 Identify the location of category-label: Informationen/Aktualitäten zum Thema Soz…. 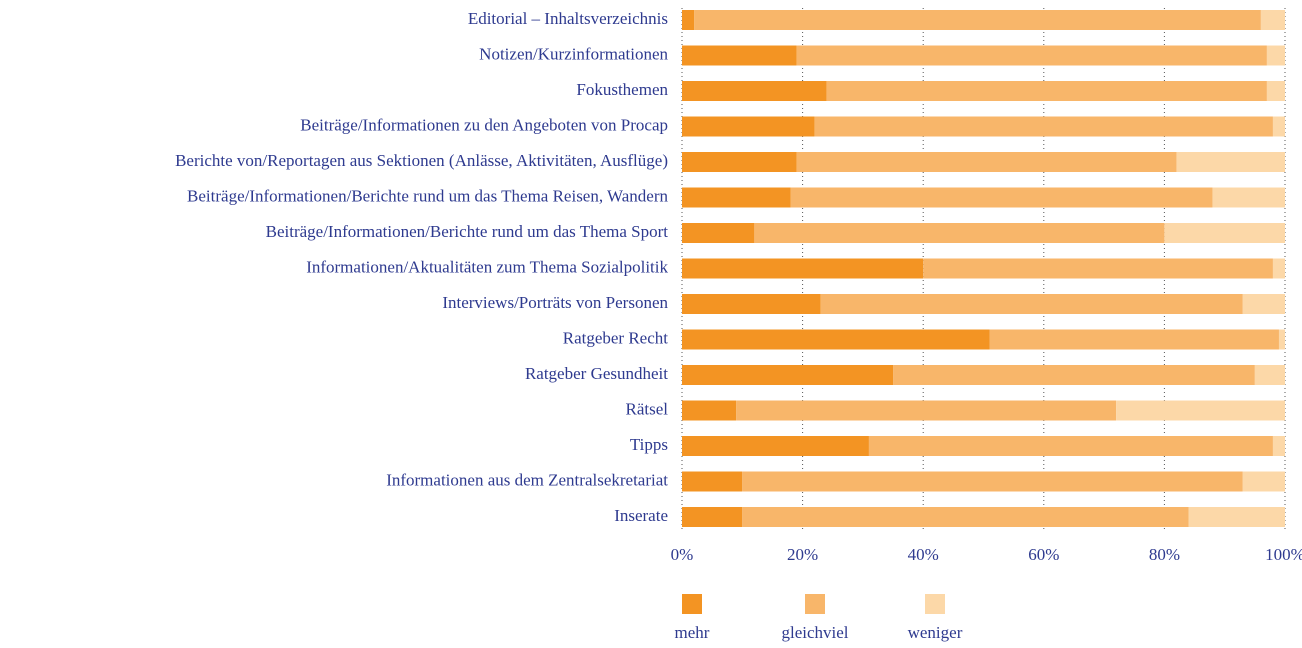
(487, 266).